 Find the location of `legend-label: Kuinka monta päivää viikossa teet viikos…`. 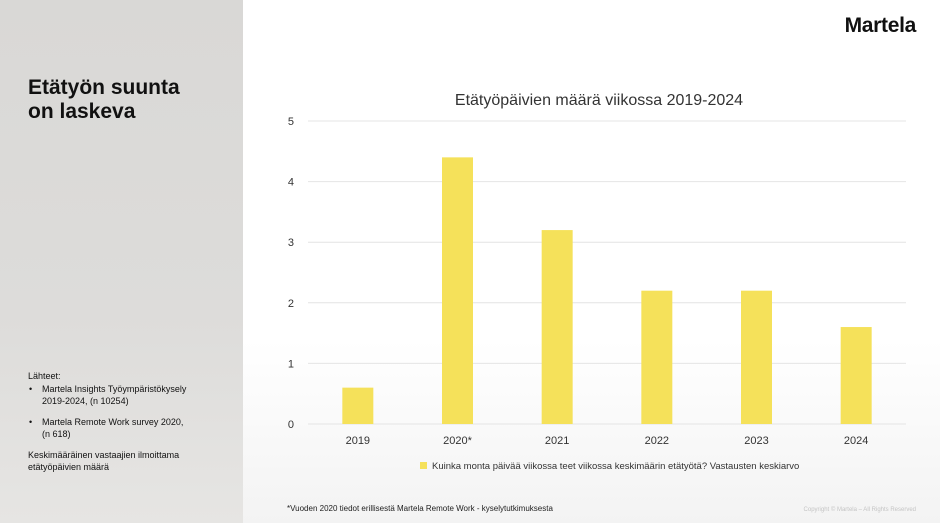

legend-label: Kuinka monta päivää viikossa teet viikos… is located at coordinates (615, 466).